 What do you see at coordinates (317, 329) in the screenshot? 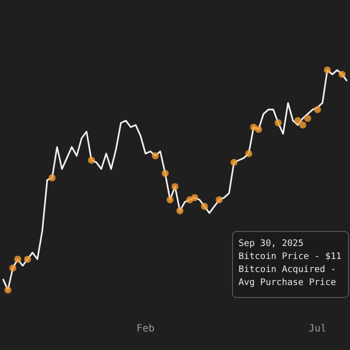
I see `x-tick-label: Jul` at bounding box center [317, 329].